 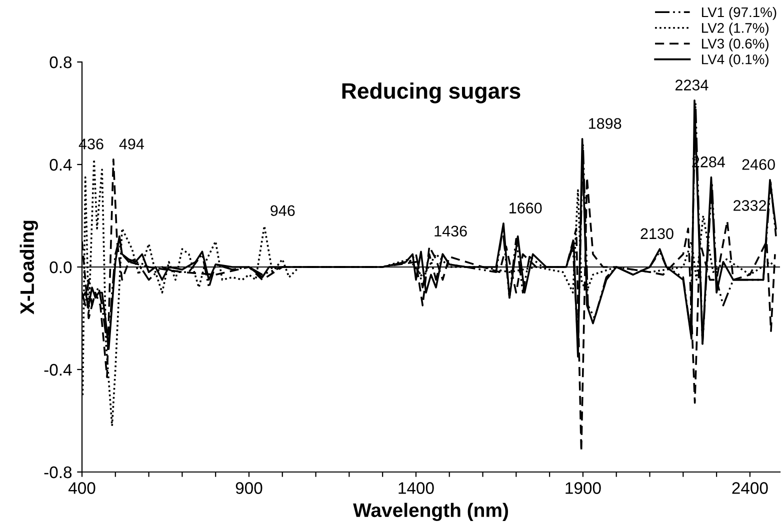 What do you see at coordinates (61, 62) in the screenshot?
I see `y-tick-label: 0.8` at bounding box center [61, 62].